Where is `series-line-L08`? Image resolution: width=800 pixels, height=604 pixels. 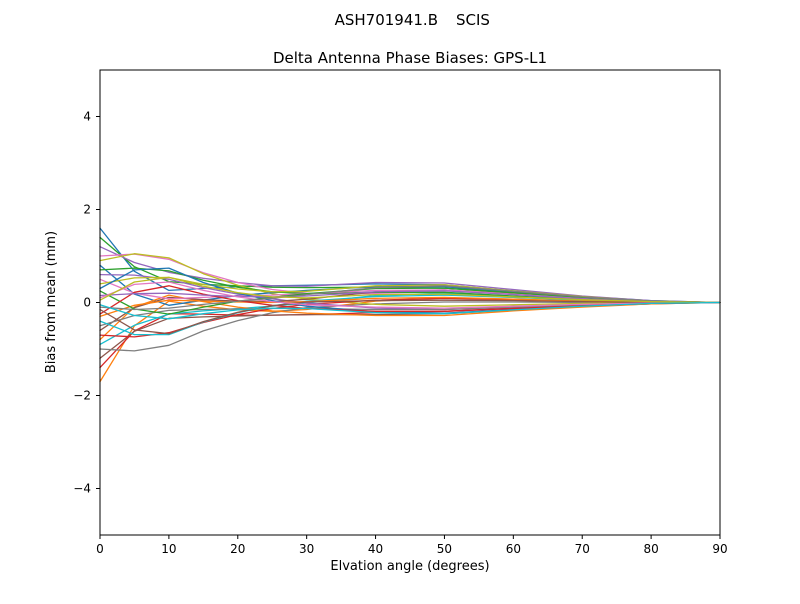
series-line-L08 is located at coordinates (410, 326).